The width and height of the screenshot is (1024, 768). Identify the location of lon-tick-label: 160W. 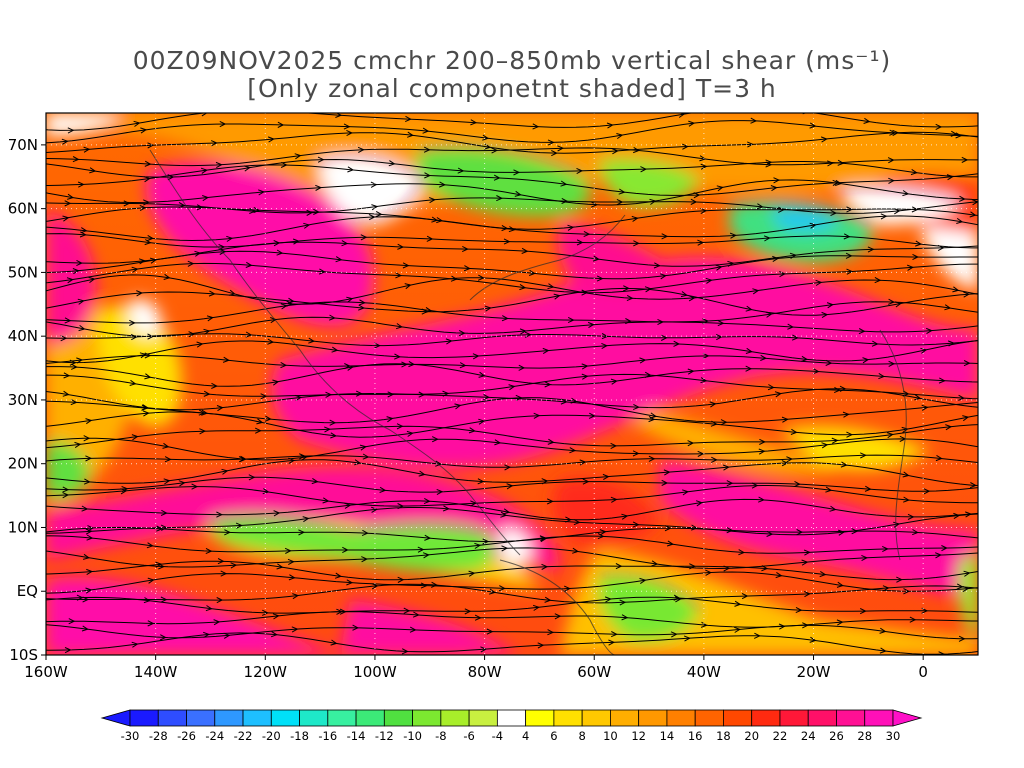
(46, 672).